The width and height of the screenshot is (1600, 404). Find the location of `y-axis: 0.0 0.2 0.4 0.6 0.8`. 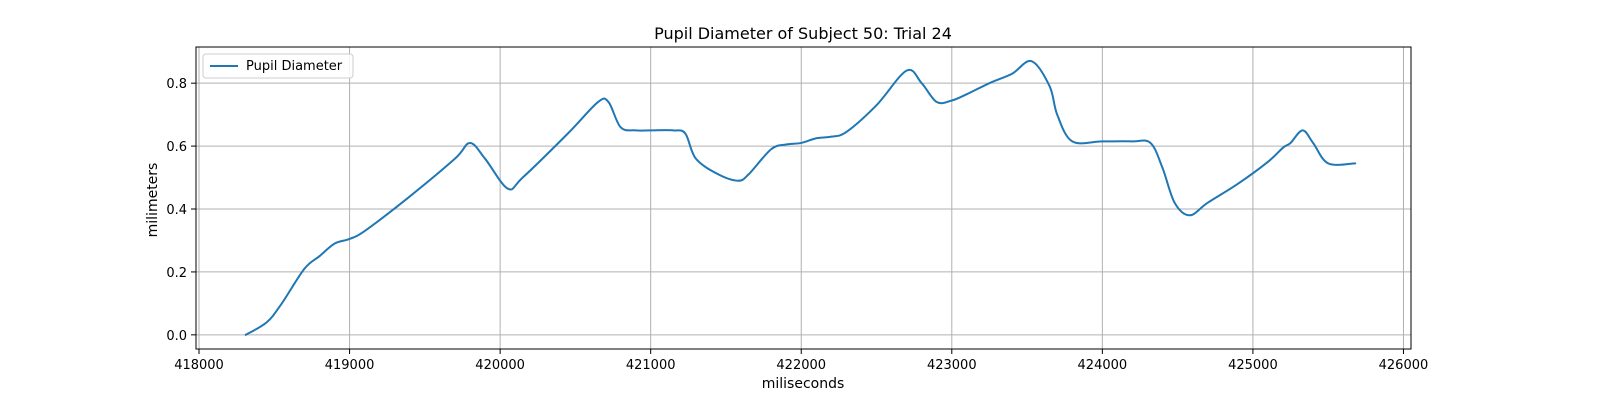

y-axis: 0.0 0.2 0.4 0.6 0.8 is located at coordinates (181, 210).